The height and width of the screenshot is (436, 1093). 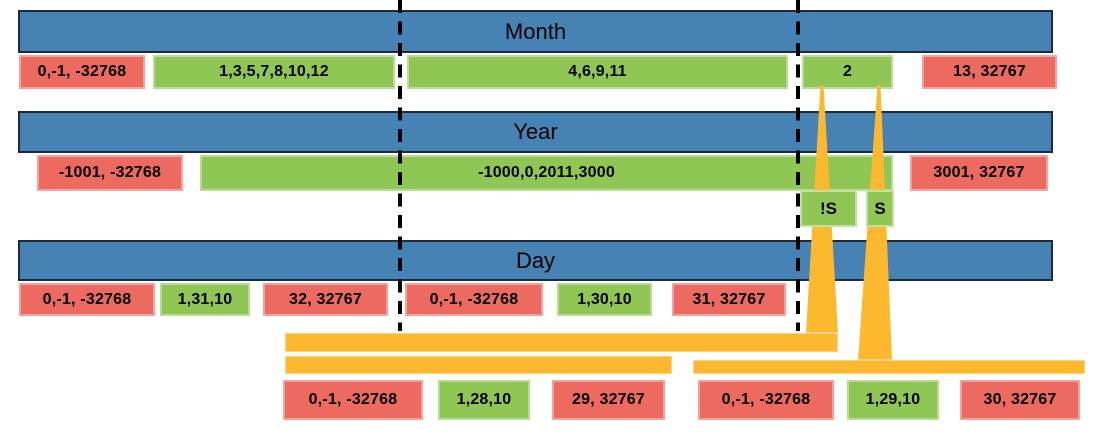 What do you see at coordinates (474, 299) in the screenshot?
I see `day-partition-invalid-low-30: 0,-1, -32768` at bounding box center [474, 299].